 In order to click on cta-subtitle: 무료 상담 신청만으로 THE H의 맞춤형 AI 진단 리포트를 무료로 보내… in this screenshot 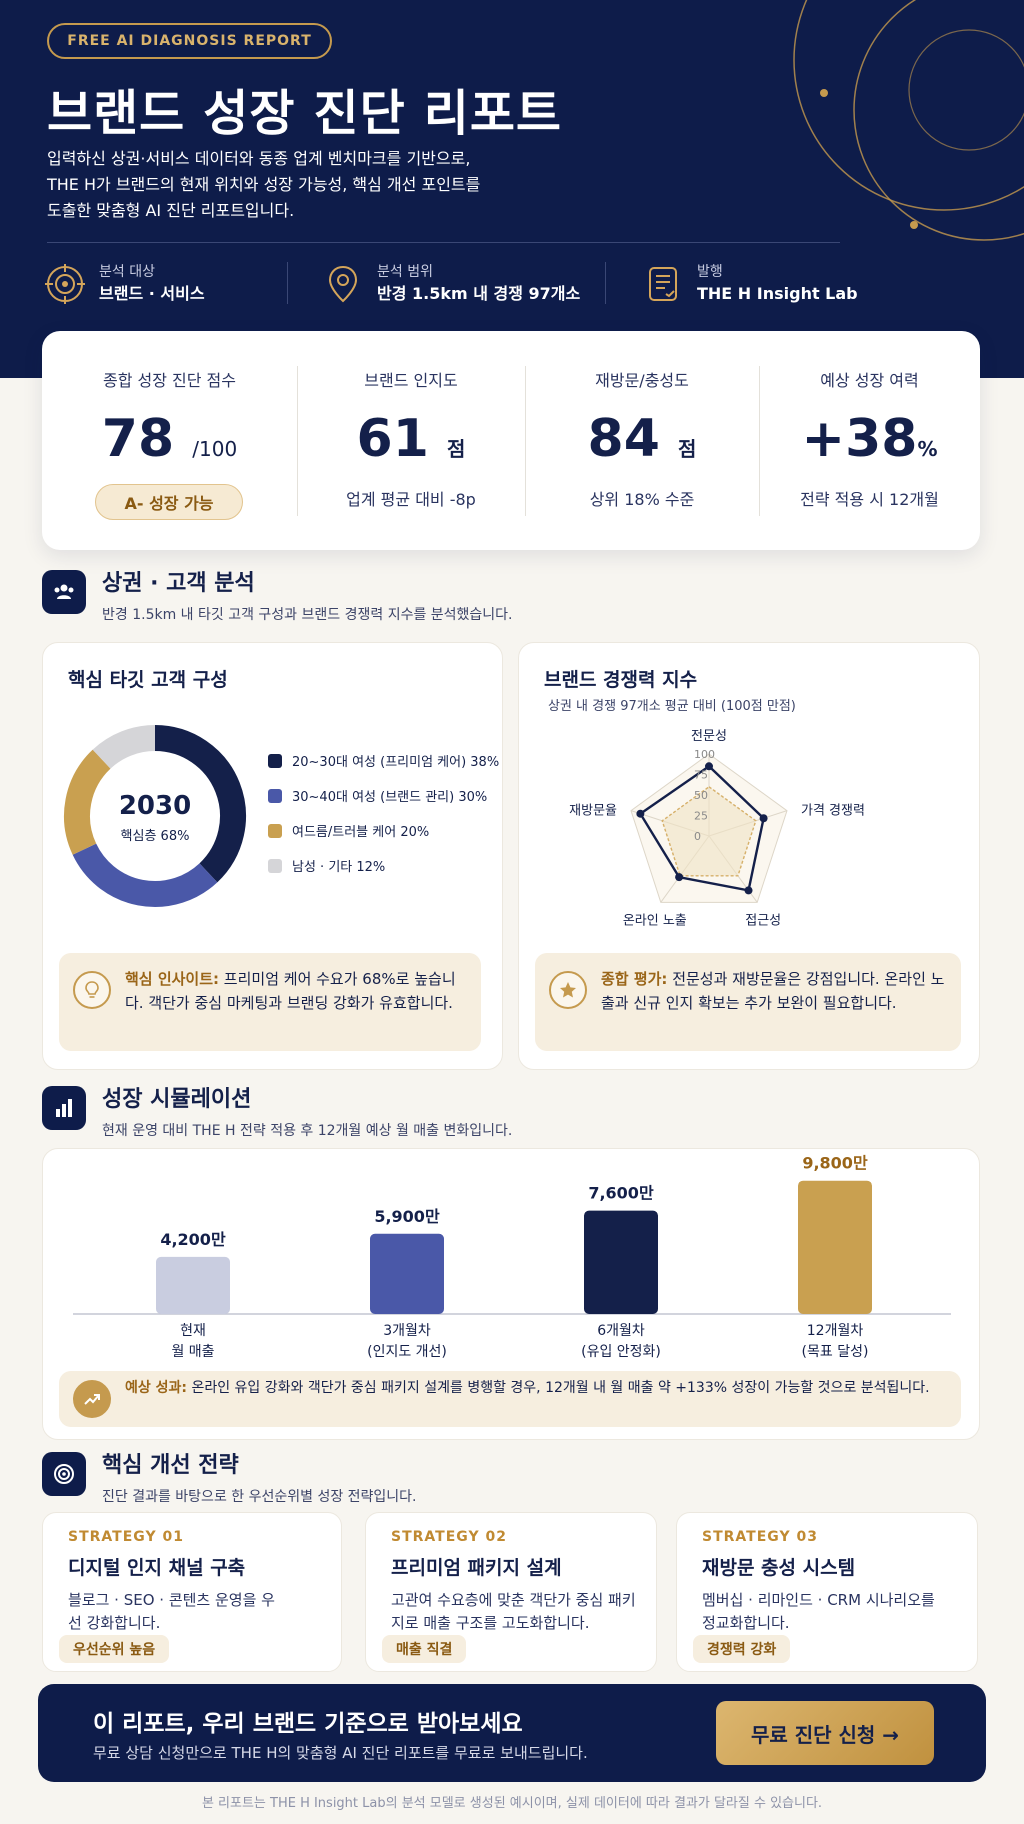, I will do `click(340, 1753)`.